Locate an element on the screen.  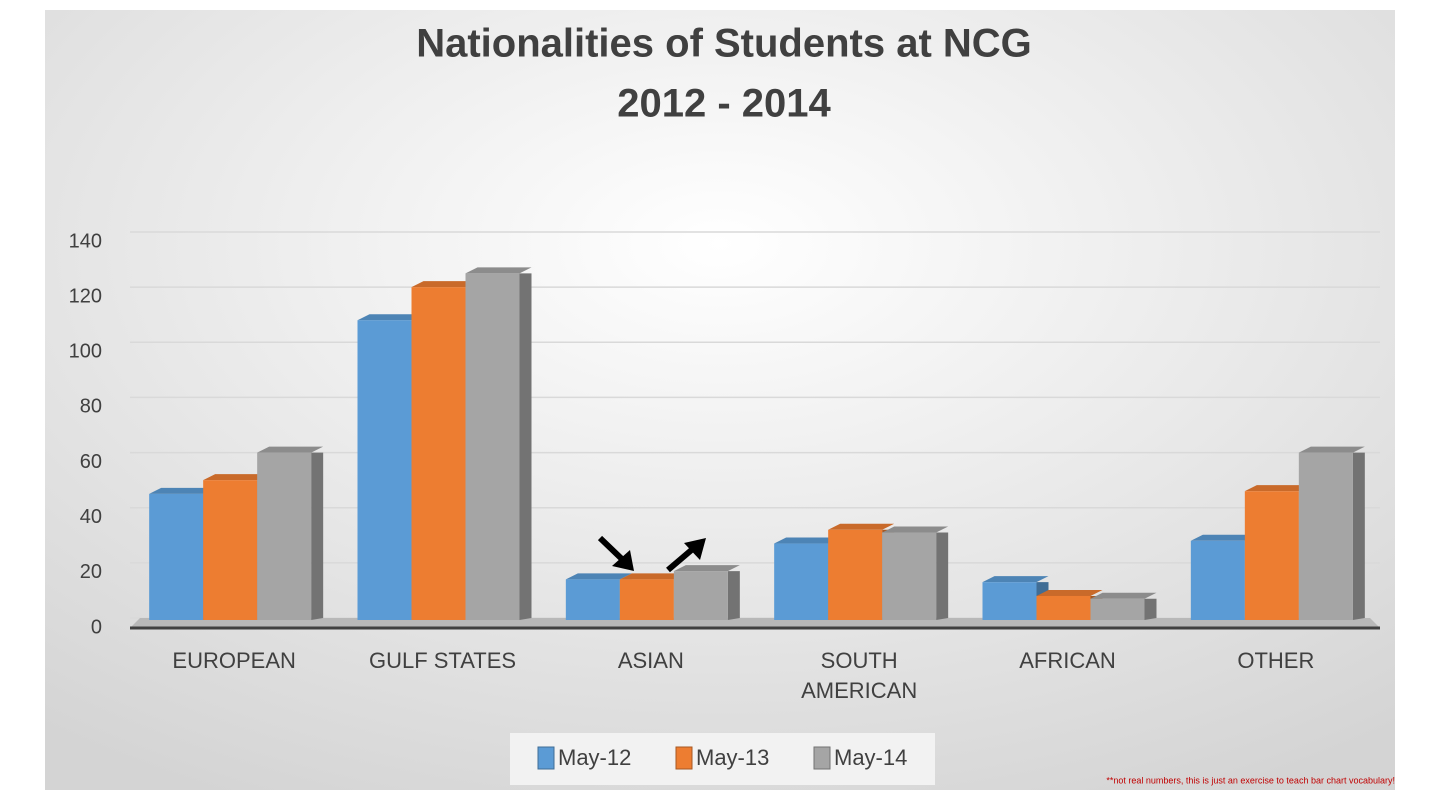
y-tick-label: 140 is located at coordinates (85, 241).